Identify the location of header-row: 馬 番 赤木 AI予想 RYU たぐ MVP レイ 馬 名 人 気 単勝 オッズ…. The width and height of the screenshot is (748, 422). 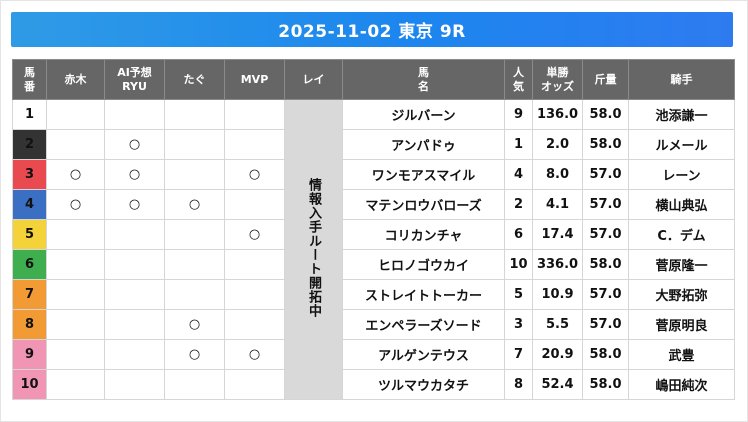
(373, 79).